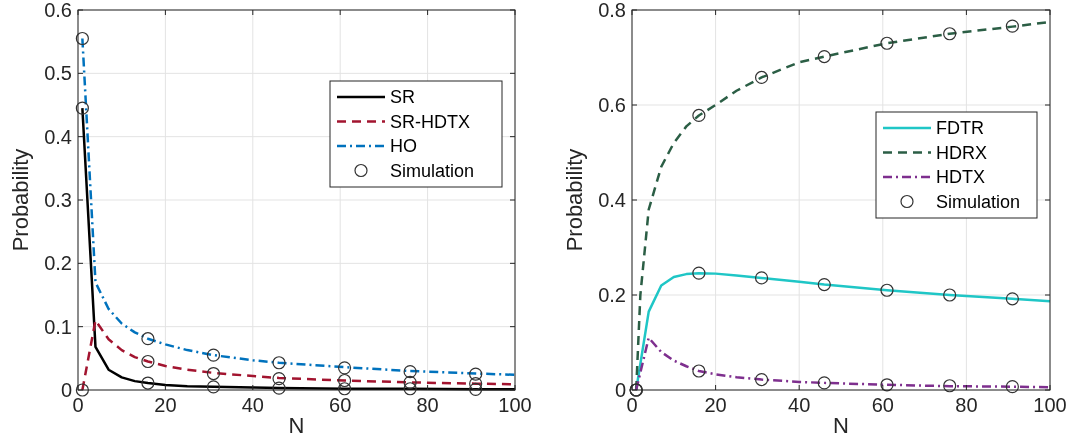 The height and width of the screenshot is (443, 1075). What do you see at coordinates (612, 10) in the screenshot?
I see `y-tick-label: 0.8` at bounding box center [612, 10].